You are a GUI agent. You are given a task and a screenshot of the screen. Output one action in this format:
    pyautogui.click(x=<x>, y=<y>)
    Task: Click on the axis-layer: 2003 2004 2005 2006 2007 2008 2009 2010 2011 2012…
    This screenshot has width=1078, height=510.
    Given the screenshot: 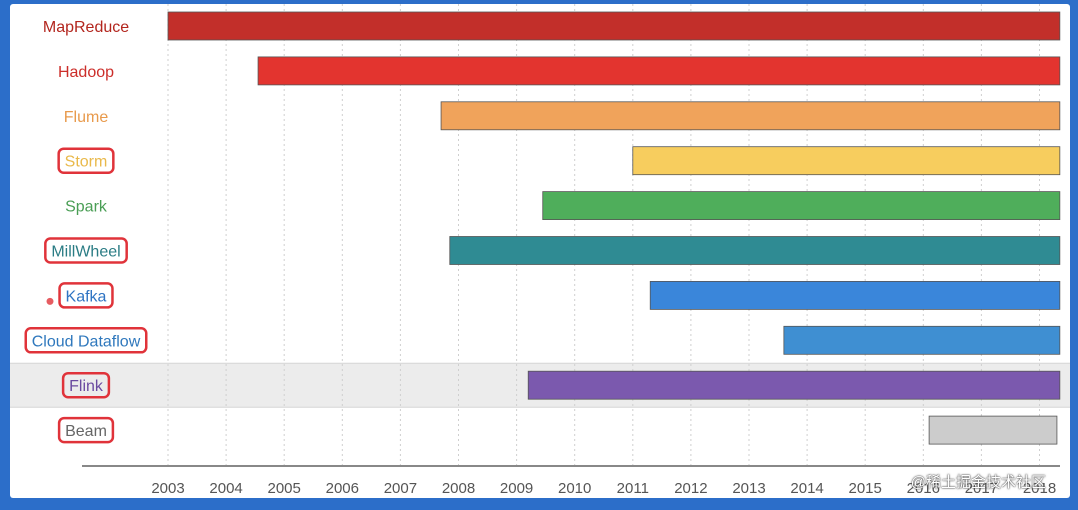 What is the action you would take?
    pyautogui.click(x=571, y=481)
    